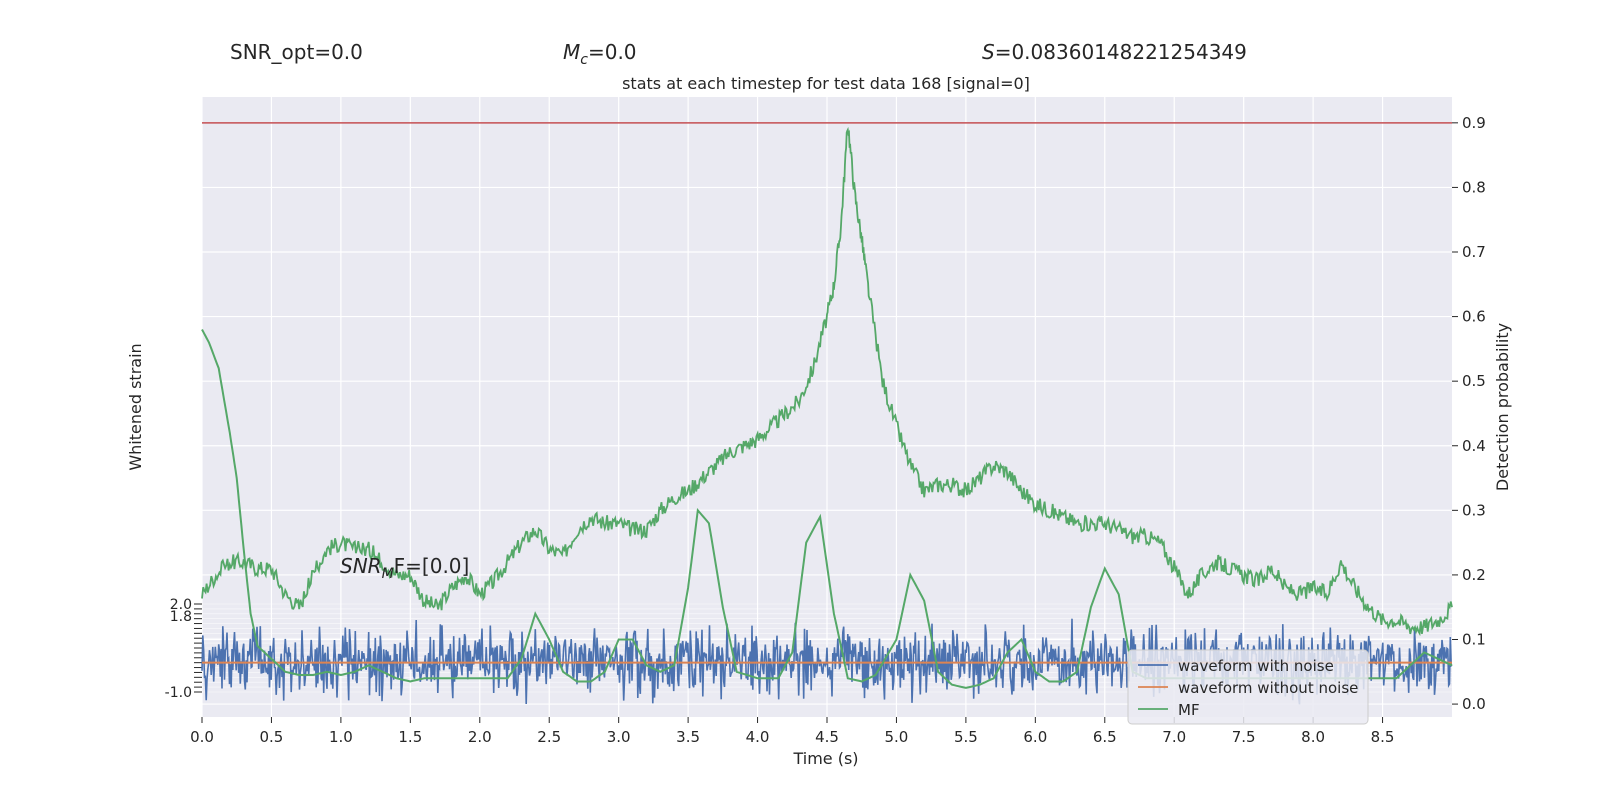 The width and height of the screenshot is (1600, 800). I want to click on s-stat-label: S=0.08360148221254349, so click(1114, 52).